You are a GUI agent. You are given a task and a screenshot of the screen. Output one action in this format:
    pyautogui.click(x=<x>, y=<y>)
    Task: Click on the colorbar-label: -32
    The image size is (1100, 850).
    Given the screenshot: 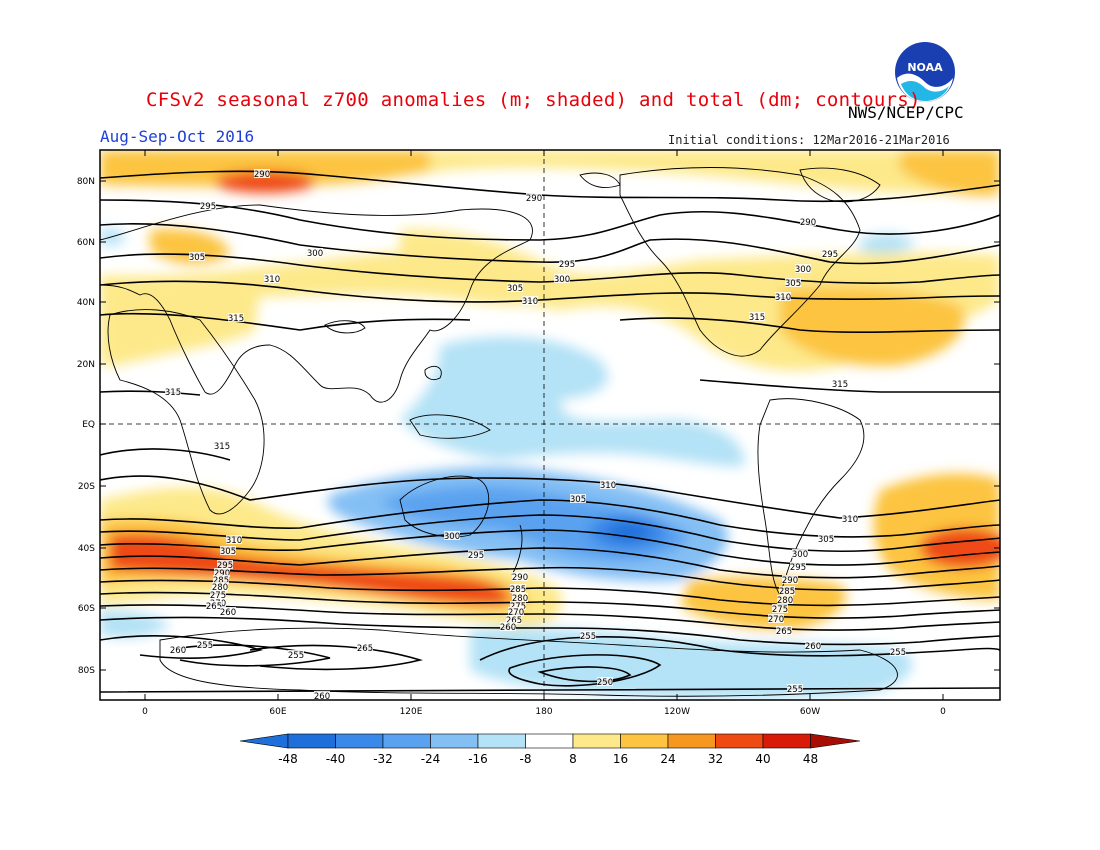 What is the action you would take?
    pyautogui.click(x=383, y=759)
    